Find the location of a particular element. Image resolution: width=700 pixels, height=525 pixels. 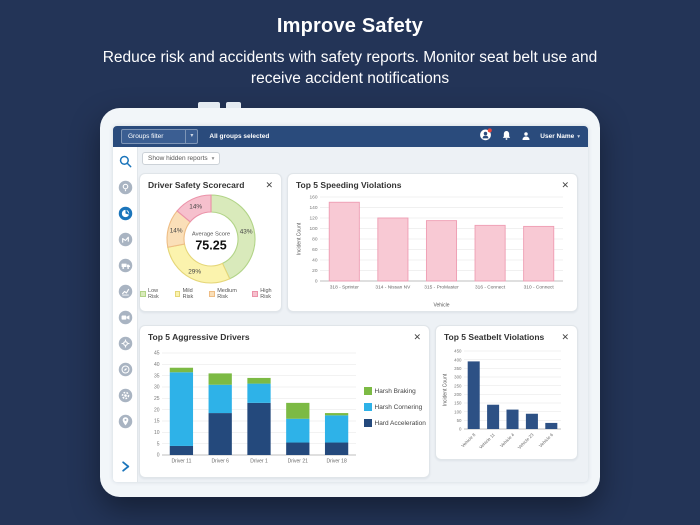

bell-icon is located at coordinates (506, 137).